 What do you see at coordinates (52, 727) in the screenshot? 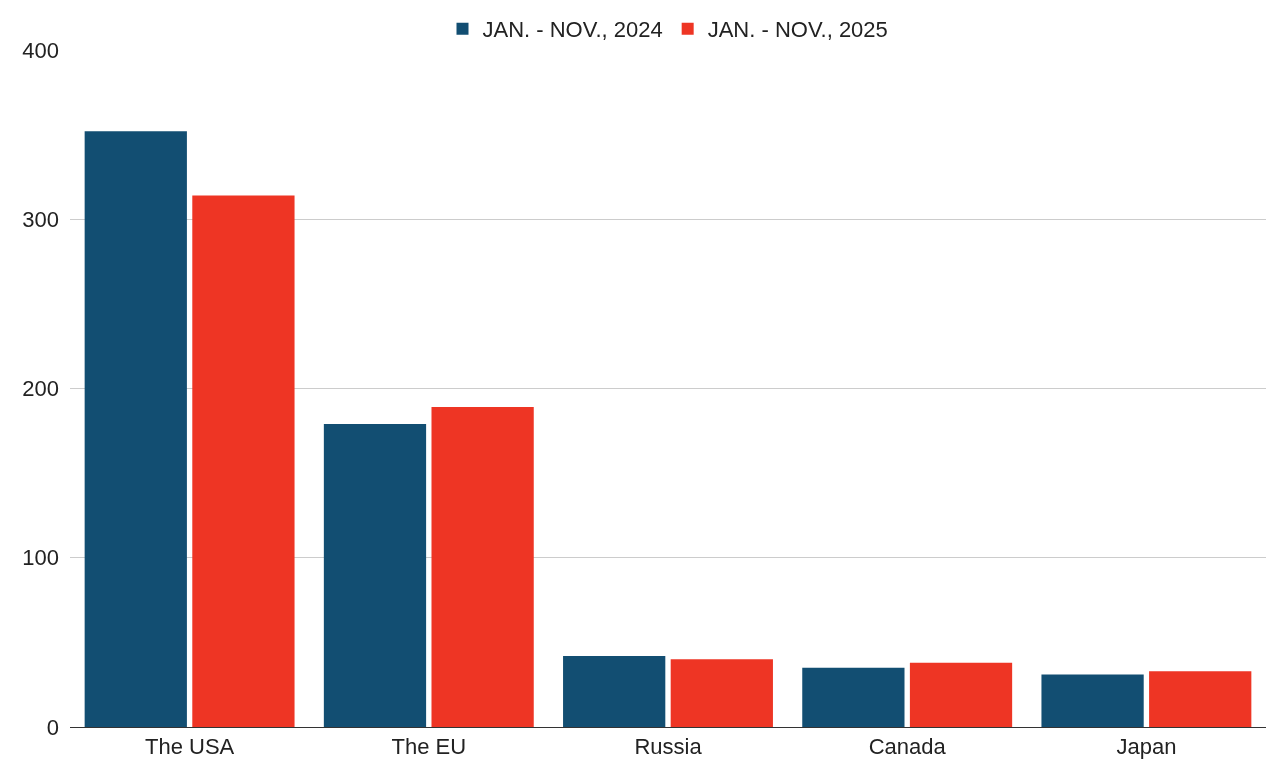
I see `y-tick-label: 0` at bounding box center [52, 727].